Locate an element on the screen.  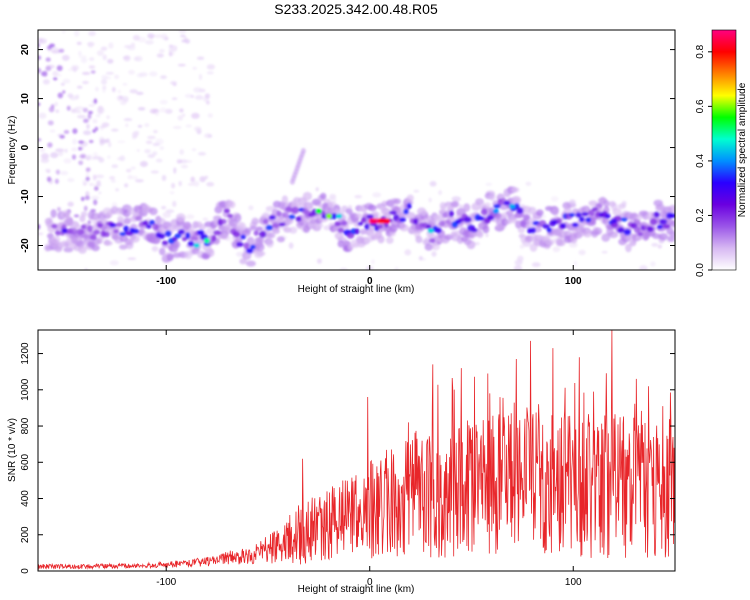
colorbar-tick-label: 0.2 is located at coordinates (700, 215).